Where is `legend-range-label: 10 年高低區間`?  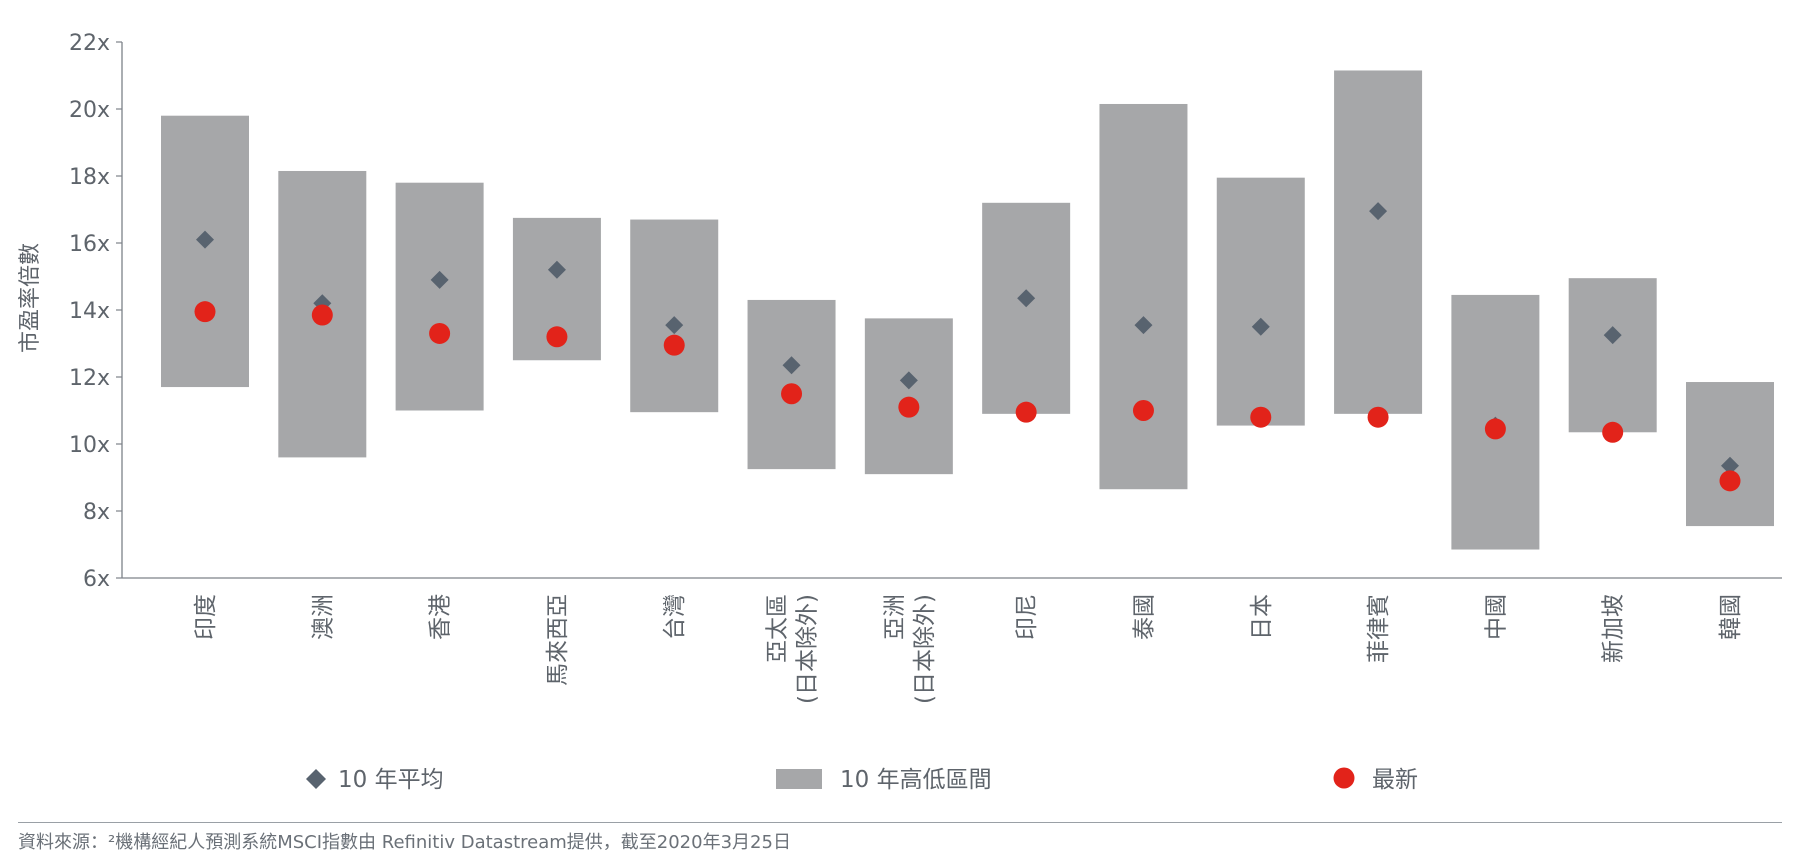 legend-range-label: 10 年高低區間 is located at coordinates (916, 780).